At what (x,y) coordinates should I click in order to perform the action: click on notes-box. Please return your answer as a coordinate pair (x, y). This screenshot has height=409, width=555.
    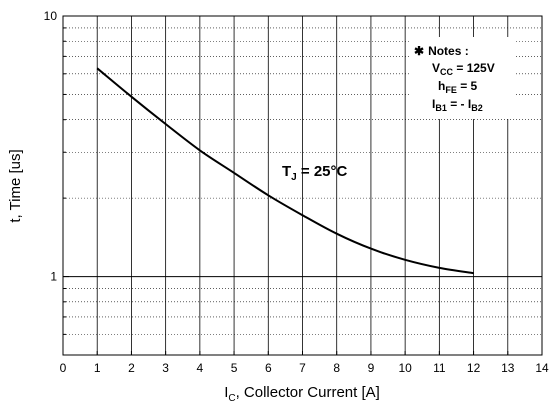
    Looking at the image, I should click on (463, 78).